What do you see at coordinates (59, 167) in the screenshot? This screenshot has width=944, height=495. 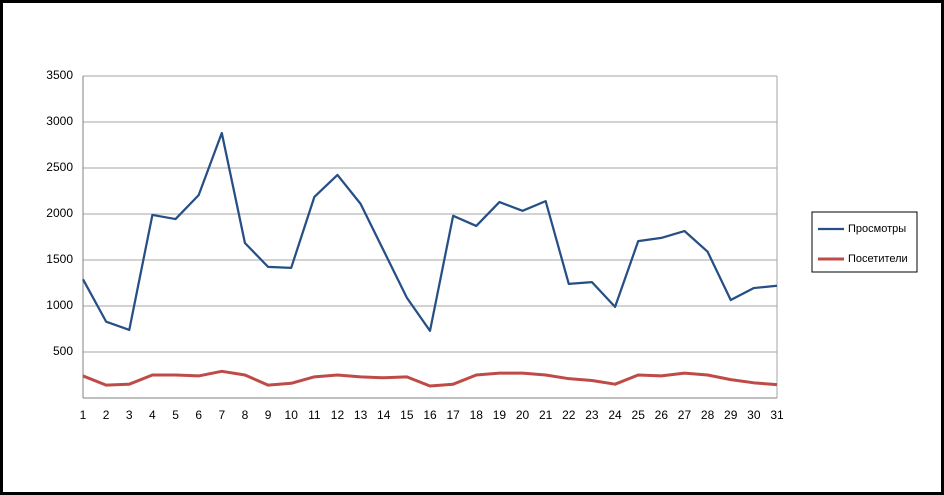 I see `y-tick-label: 2500` at bounding box center [59, 167].